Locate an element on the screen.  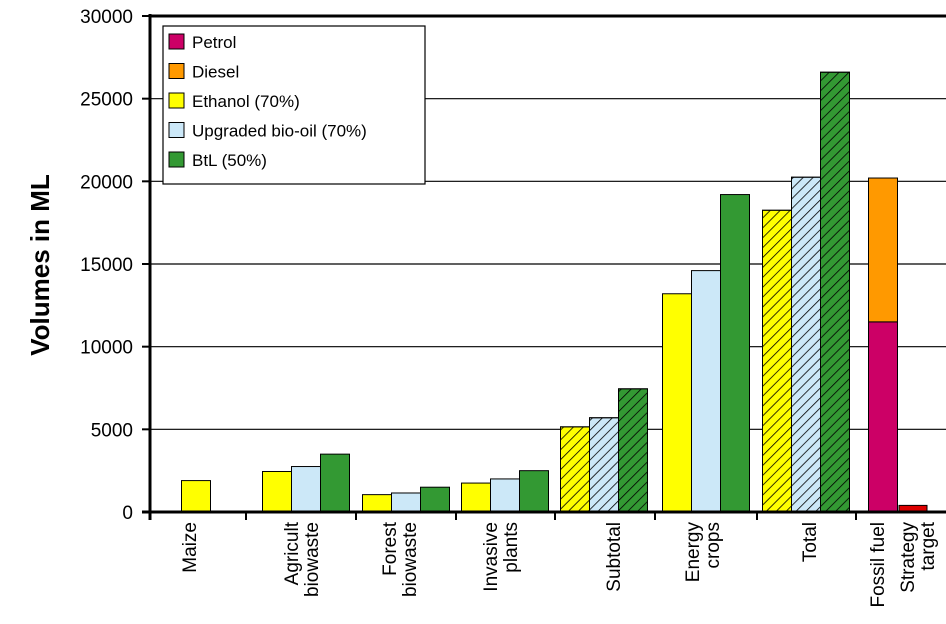
legend-box is located at coordinates (294, 105).